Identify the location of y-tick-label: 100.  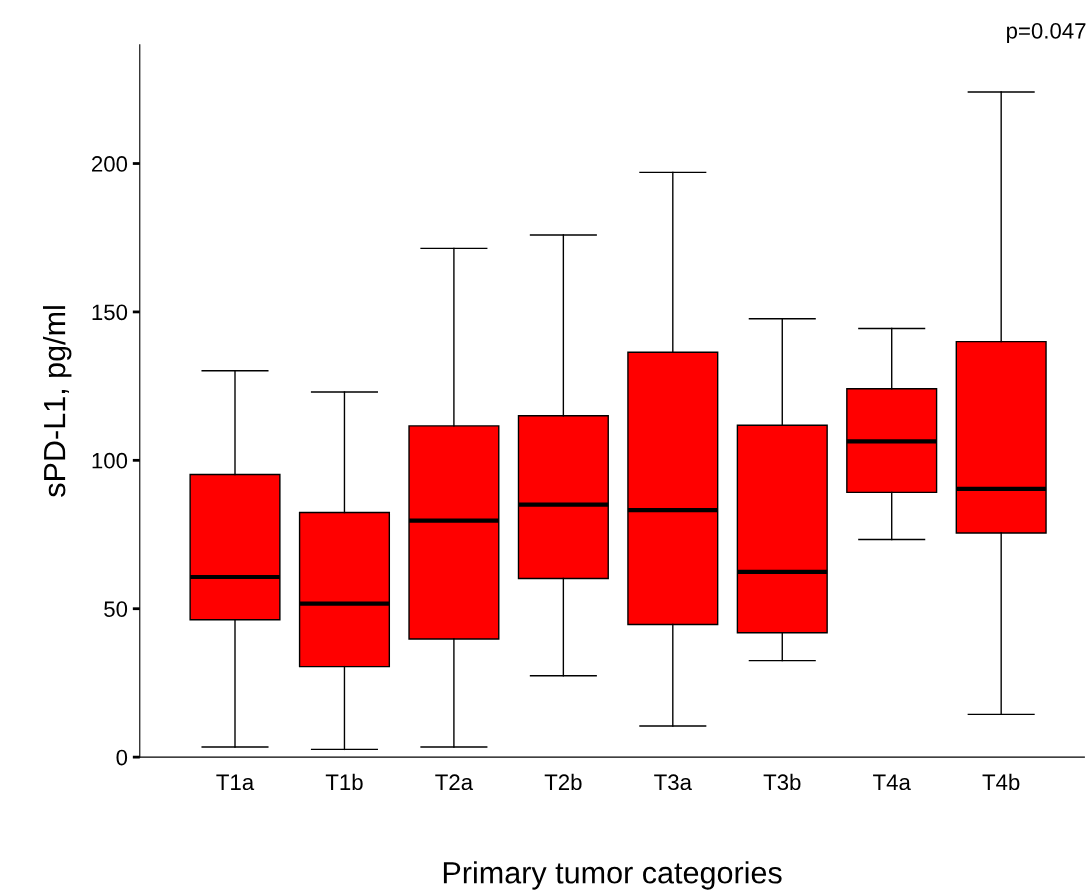
(110, 460).